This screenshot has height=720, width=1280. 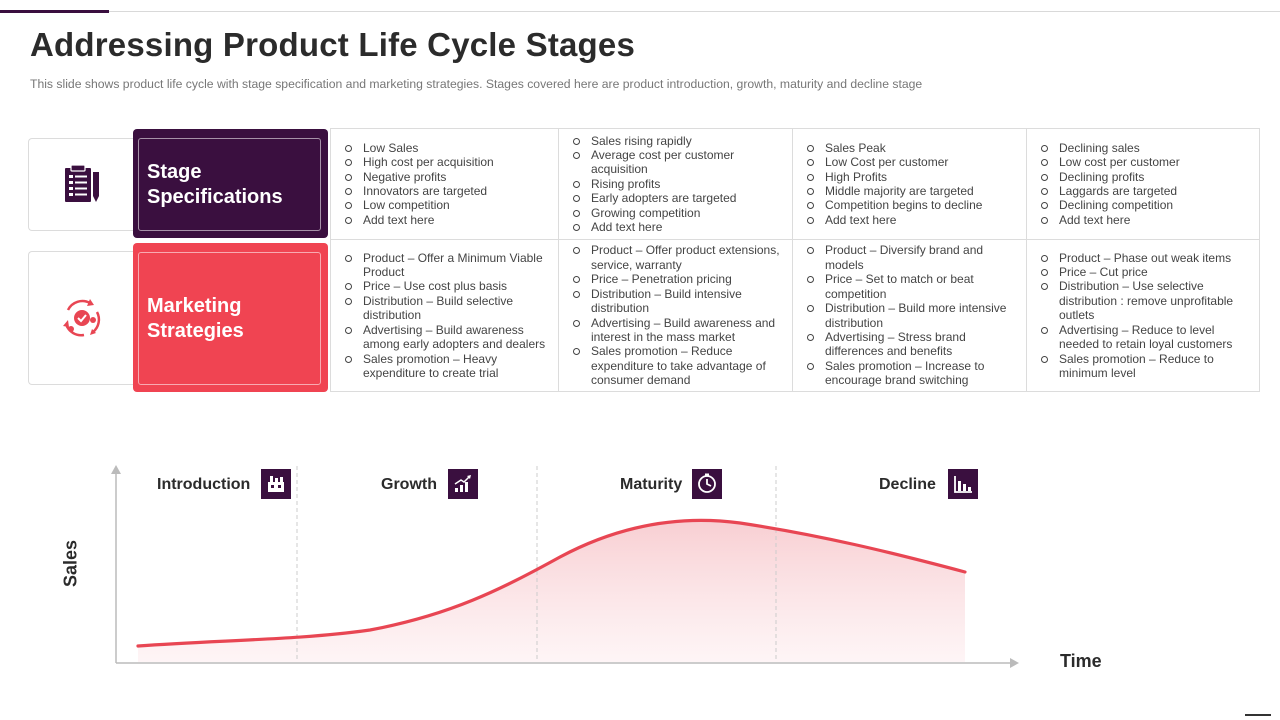 What do you see at coordinates (1258, 715) in the screenshot?
I see `corner-mark` at bounding box center [1258, 715].